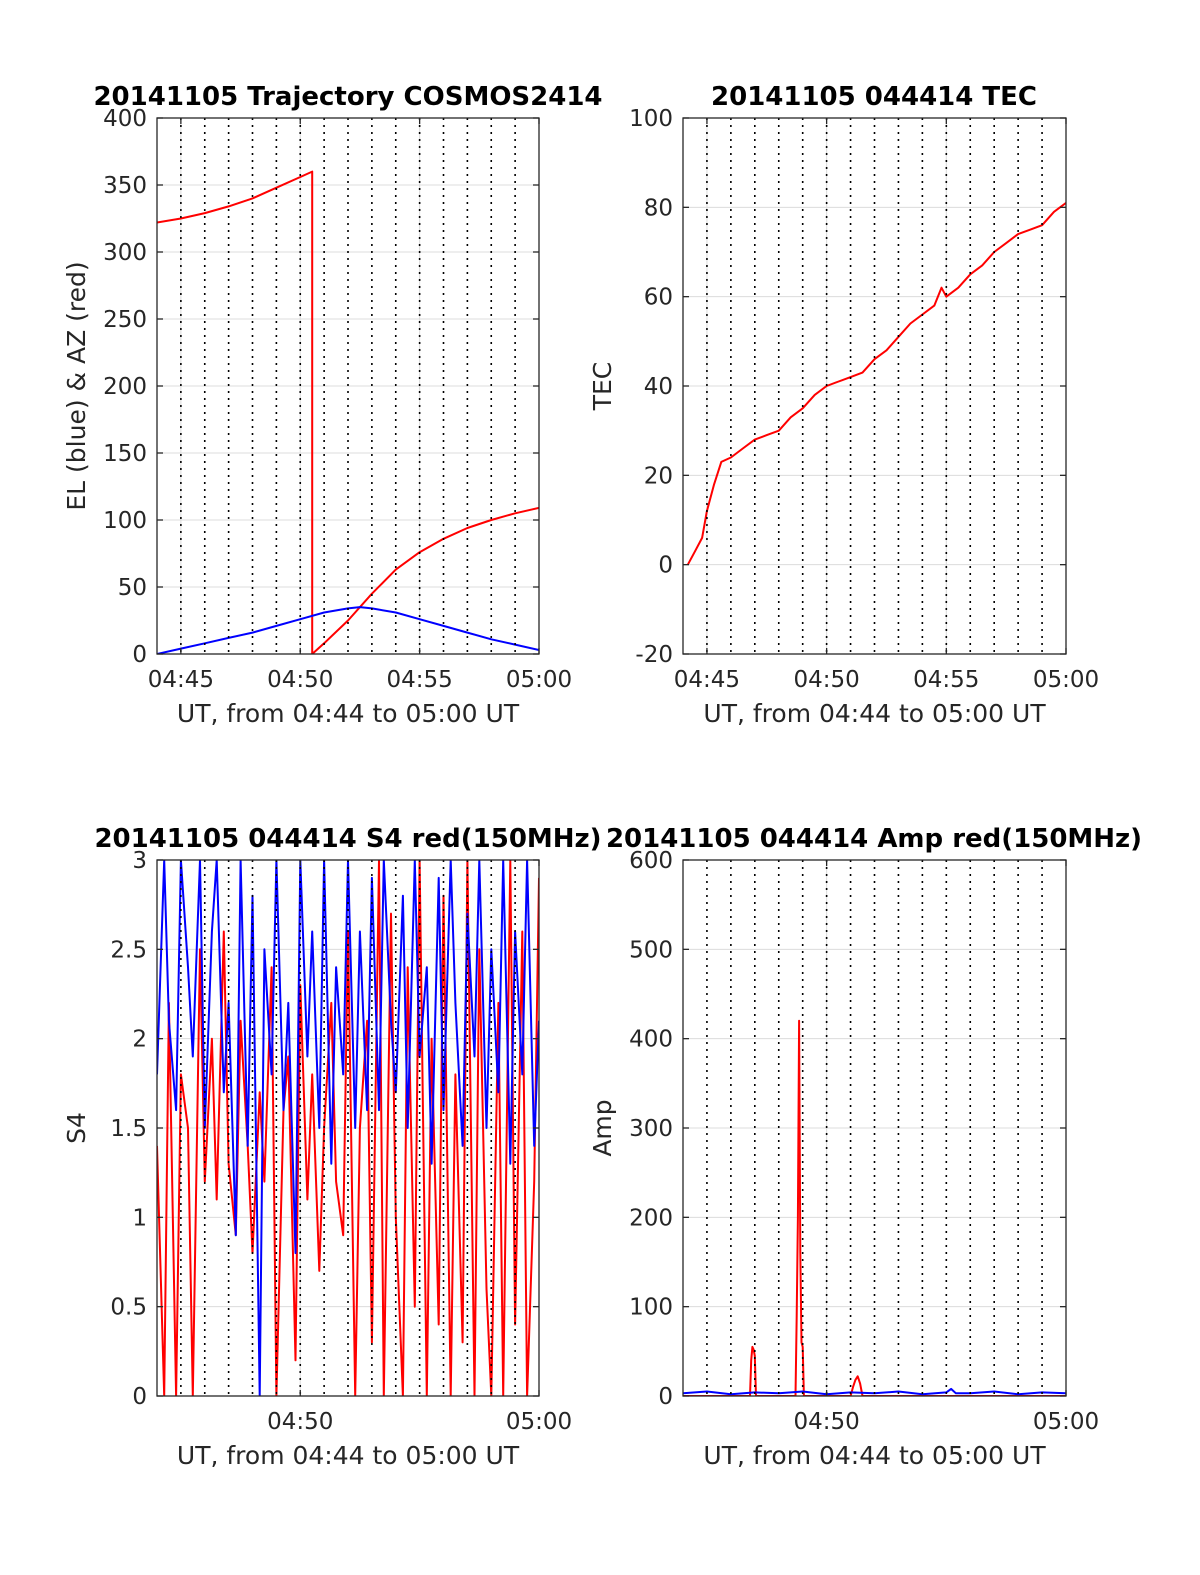  What do you see at coordinates (658, 387) in the screenshot?
I see `y-tick-label: 40` at bounding box center [658, 387].